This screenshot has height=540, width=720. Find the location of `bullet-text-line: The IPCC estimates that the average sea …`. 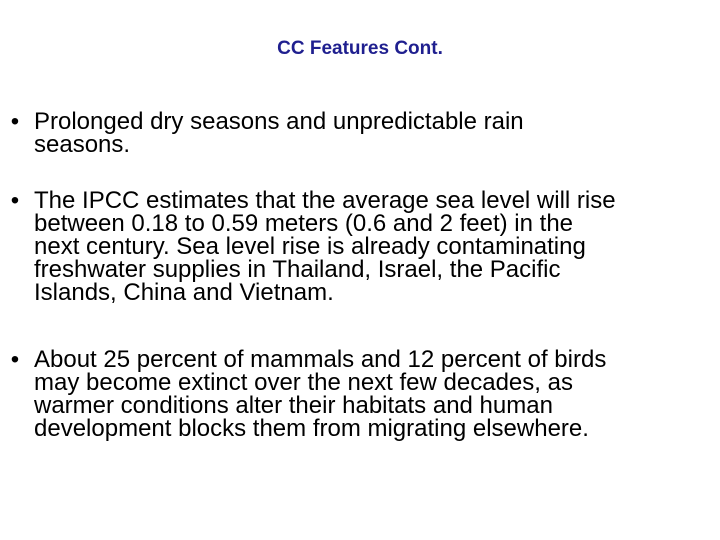

bullet-text-line: The IPCC estimates that the average sea … is located at coordinates (325, 200).